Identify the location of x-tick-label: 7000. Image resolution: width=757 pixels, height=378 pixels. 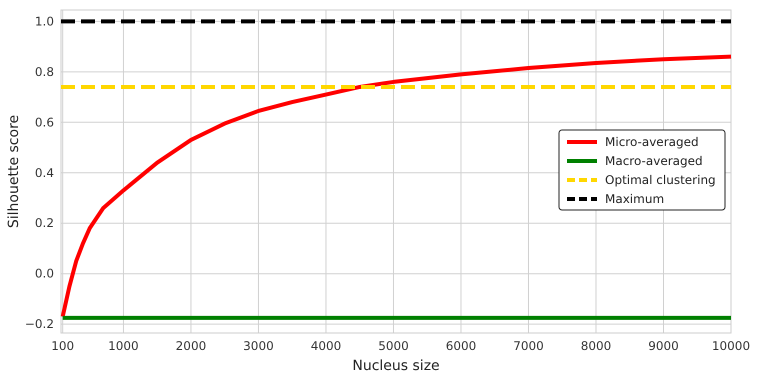
(528, 346).